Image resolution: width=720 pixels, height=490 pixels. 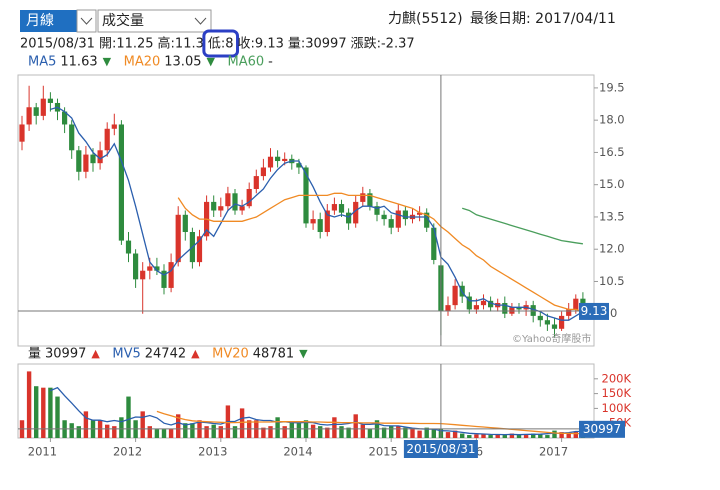 I want to click on info-item: 開:11.25, so click(x=126, y=44).